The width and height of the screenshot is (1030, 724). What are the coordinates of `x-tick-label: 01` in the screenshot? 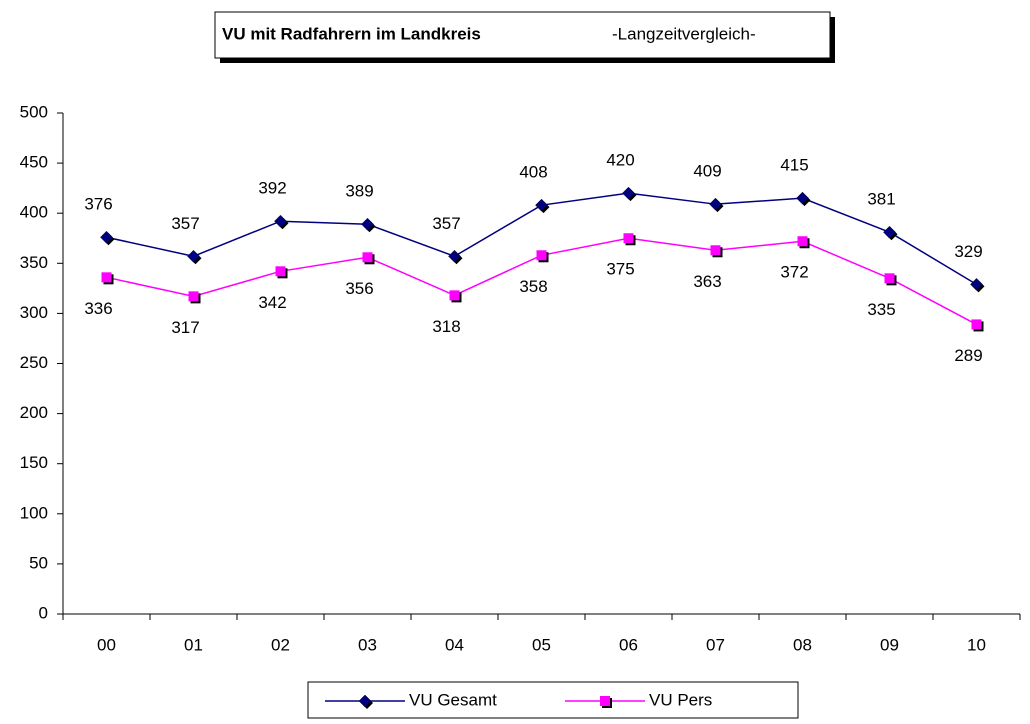 It's located at (193, 644).